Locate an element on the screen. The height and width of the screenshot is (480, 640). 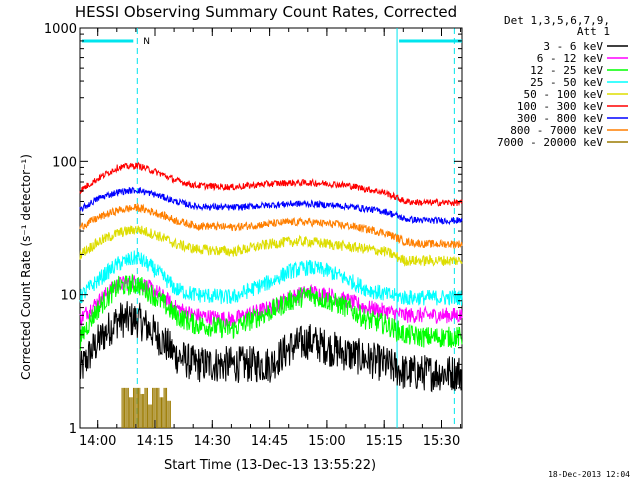
y-tick-label: 10 is located at coordinates (68, 296).